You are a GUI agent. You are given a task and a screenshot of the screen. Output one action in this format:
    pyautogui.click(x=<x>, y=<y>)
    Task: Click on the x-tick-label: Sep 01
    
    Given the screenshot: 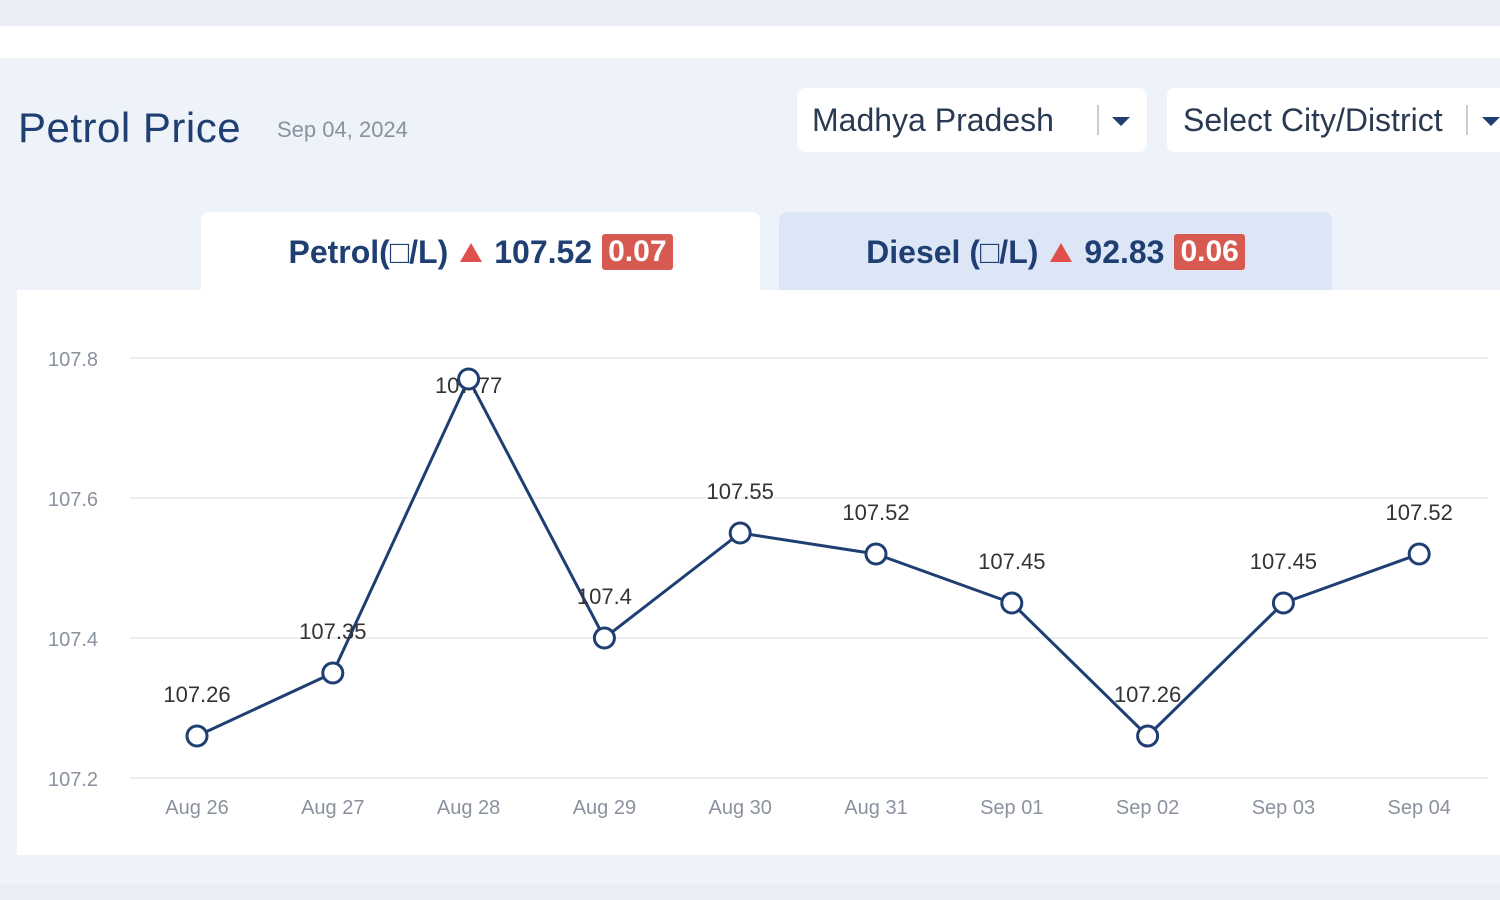 What is the action you would take?
    pyautogui.click(x=1011, y=808)
    